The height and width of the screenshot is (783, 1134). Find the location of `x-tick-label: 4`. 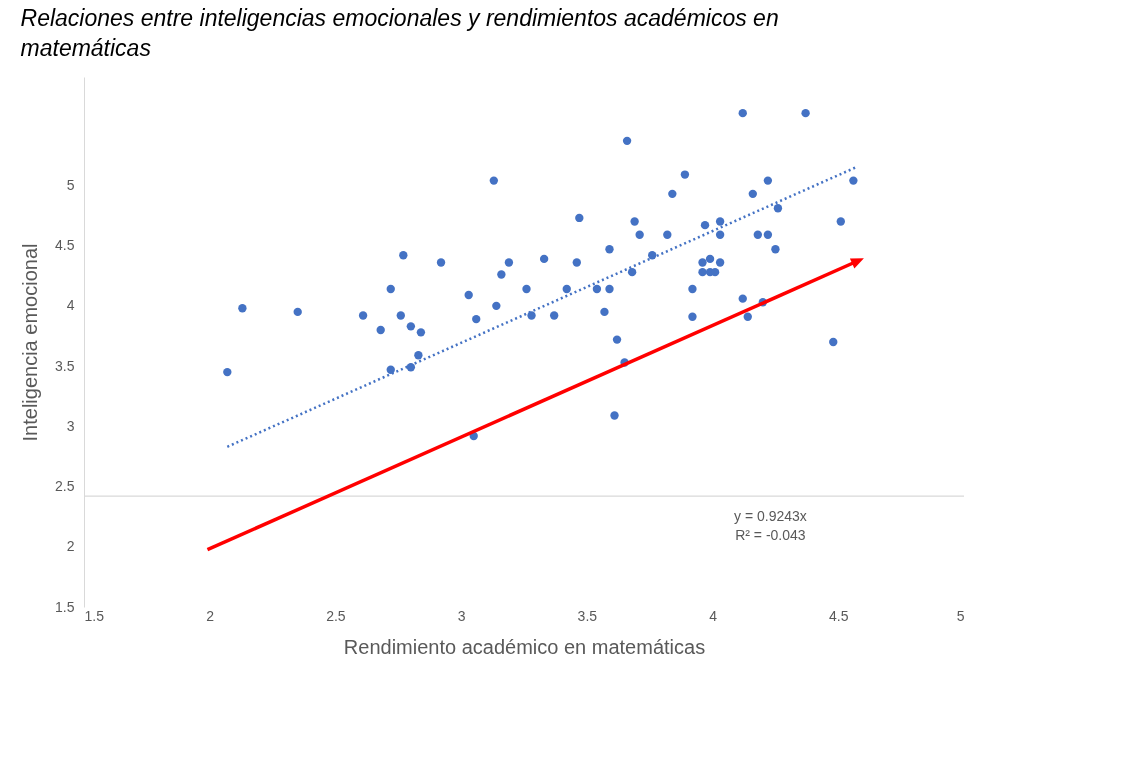

x-tick-label: 4 is located at coordinates (713, 615).